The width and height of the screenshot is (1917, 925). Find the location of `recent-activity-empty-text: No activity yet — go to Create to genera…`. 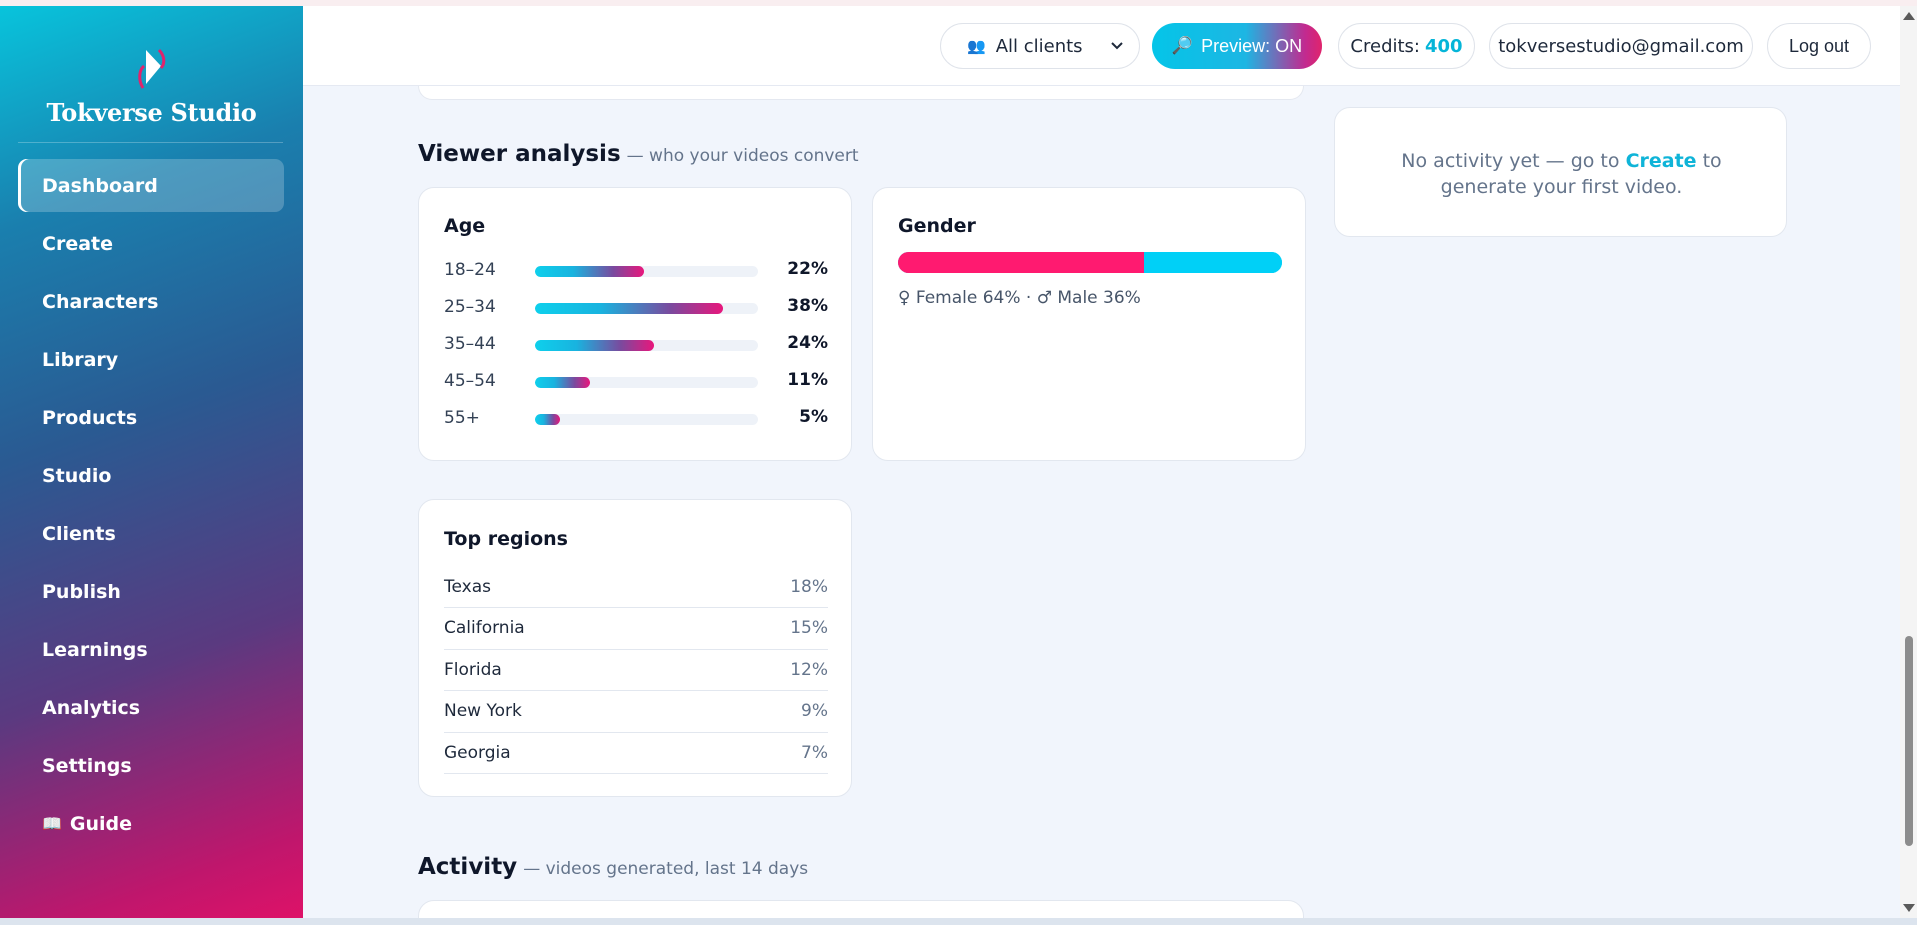

recent-activity-empty-text: No activity yet — go to Create to genera… is located at coordinates (1561, 174).